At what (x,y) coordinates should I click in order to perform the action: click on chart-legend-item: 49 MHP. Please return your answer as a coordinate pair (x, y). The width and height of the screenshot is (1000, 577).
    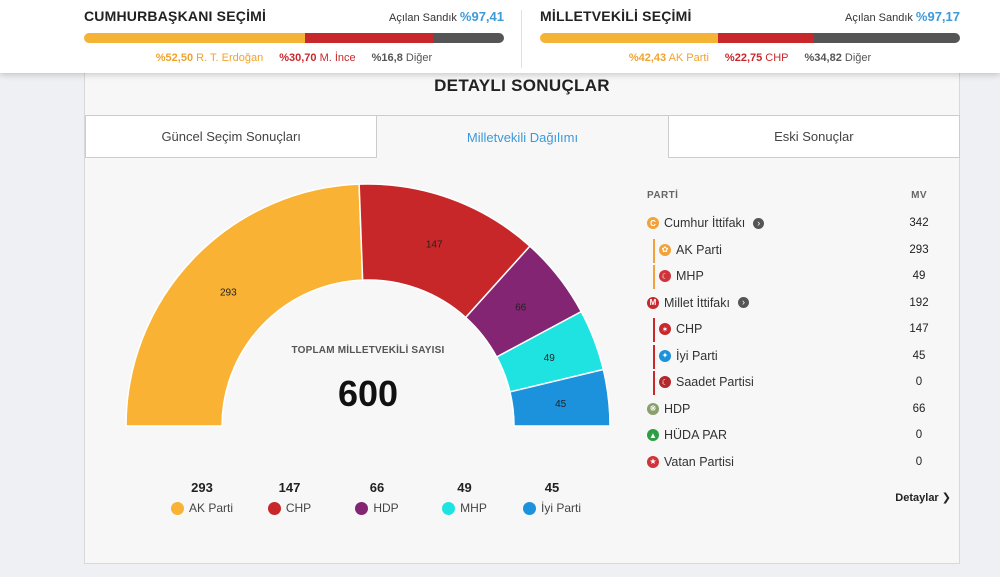
    Looking at the image, I should click on (465, 497).